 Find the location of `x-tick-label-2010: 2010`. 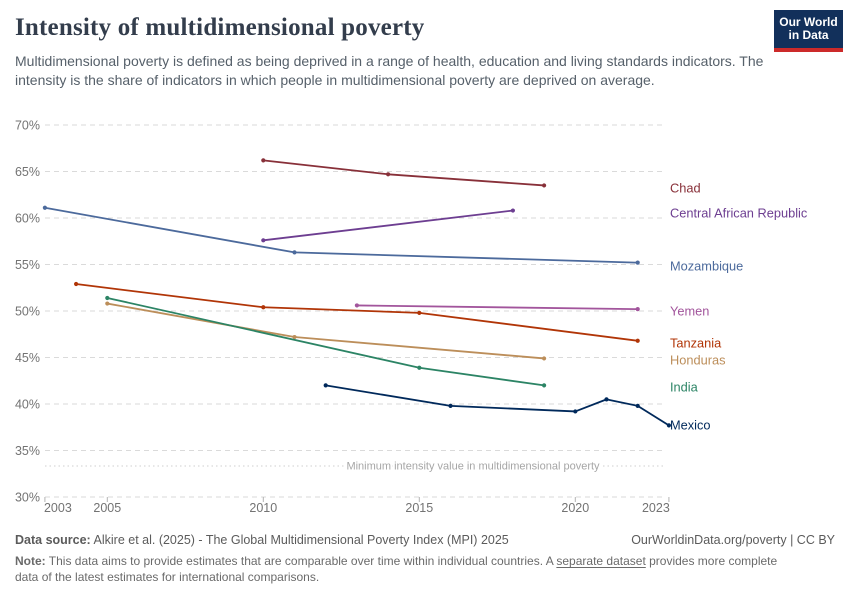

x-tick-label-2010: 2010 is located at coordinates (263, 508).